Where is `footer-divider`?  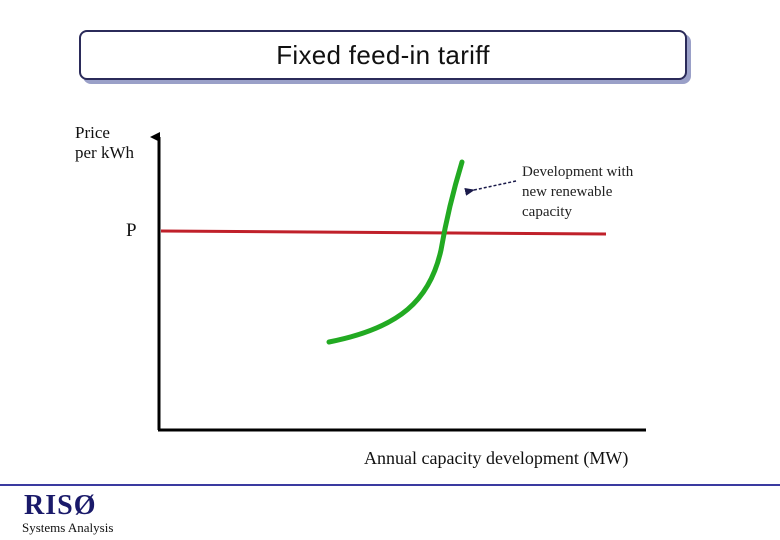
footer-divider is located at coordinates (390, 485).